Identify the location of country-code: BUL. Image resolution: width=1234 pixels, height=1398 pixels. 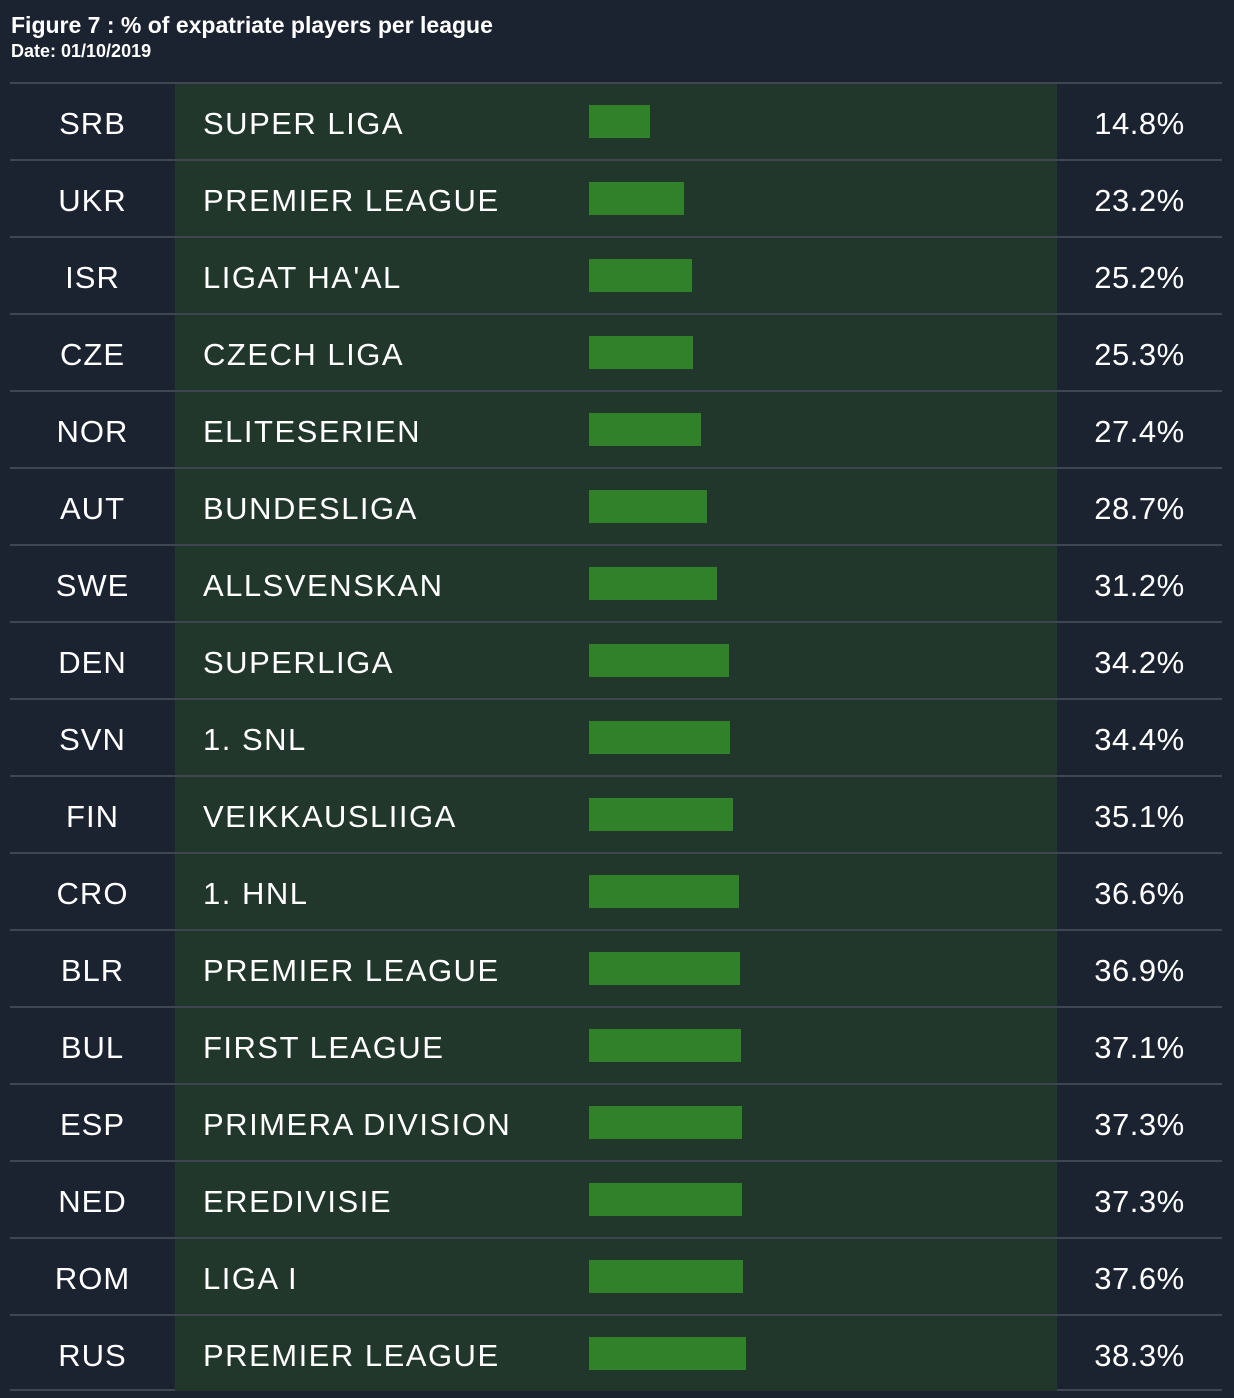
(92, 1047).